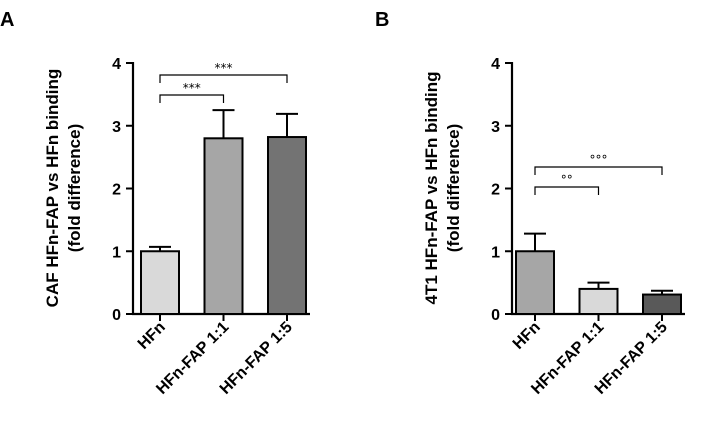  Describe the element at coordinates (527, 336) in the screenshot. I see `panel-b-category-label: HFn` at that location.